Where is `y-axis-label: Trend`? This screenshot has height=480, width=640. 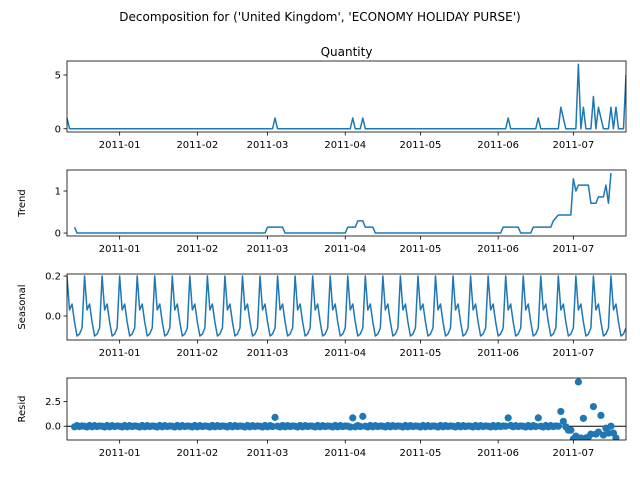
y-axis-label: Trend is located at coordinates (22, 203).